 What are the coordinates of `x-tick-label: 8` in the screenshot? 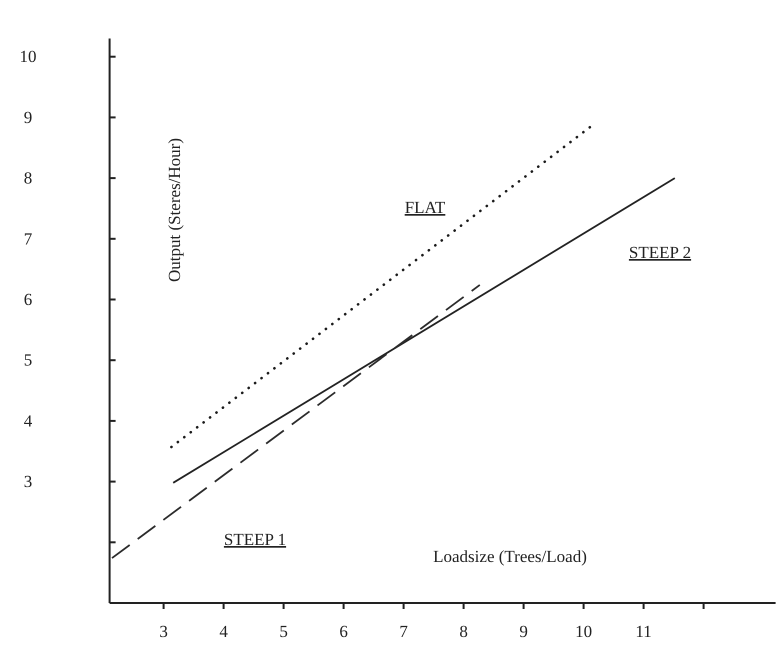 It's located at (463, 632).